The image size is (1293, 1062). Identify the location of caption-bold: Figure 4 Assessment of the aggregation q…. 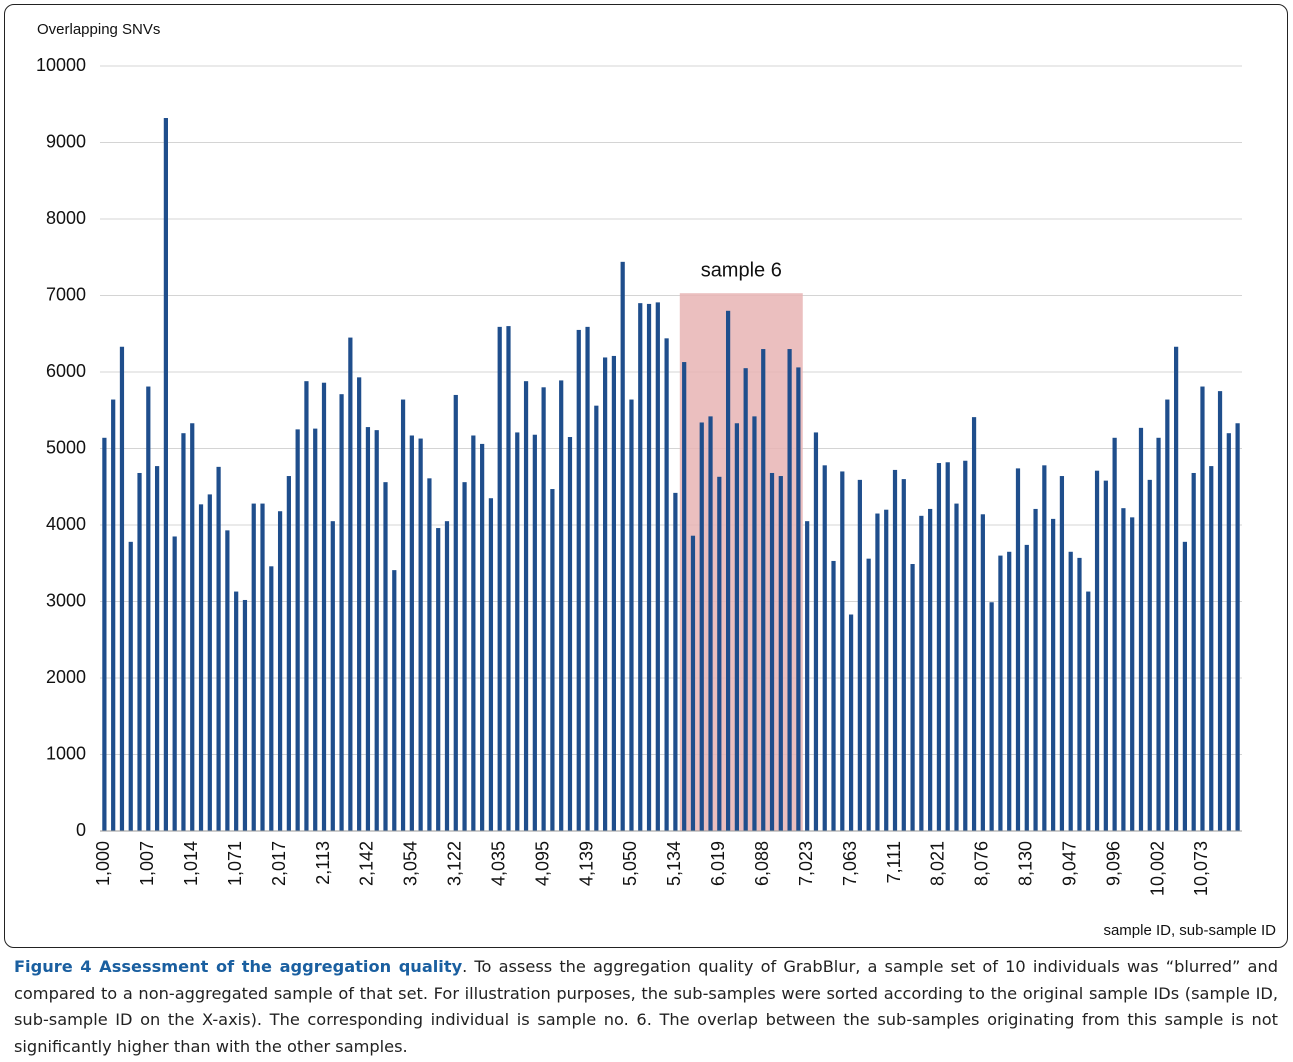
(238, 966).